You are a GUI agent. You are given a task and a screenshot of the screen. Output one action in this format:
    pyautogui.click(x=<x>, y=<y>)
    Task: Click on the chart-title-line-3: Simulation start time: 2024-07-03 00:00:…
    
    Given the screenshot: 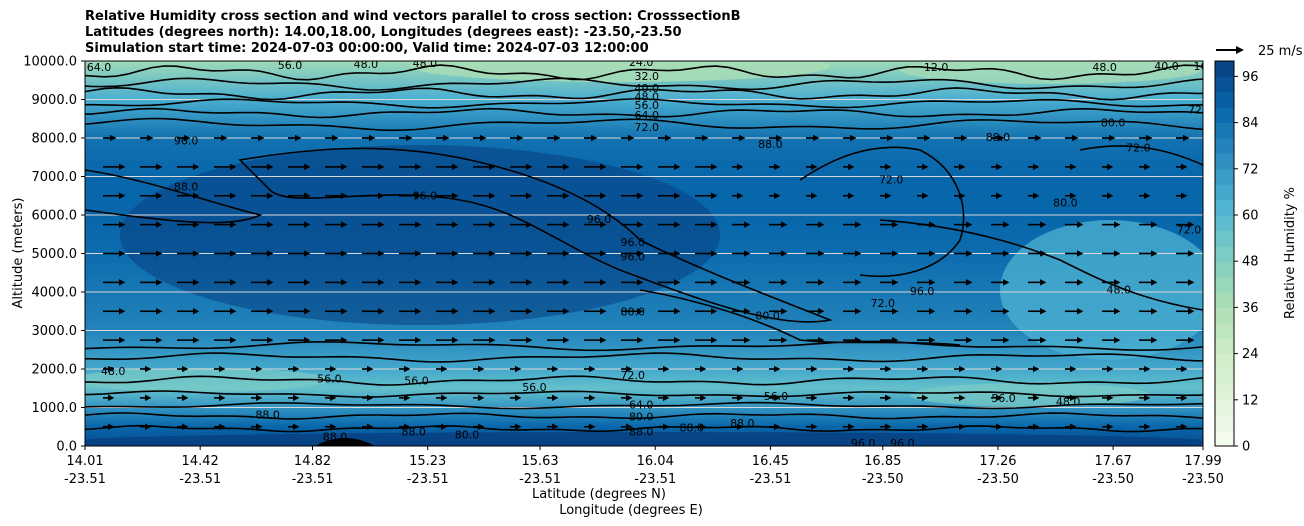 What is the action you would take?
    pyautogui.click(x=367, y=48)
    